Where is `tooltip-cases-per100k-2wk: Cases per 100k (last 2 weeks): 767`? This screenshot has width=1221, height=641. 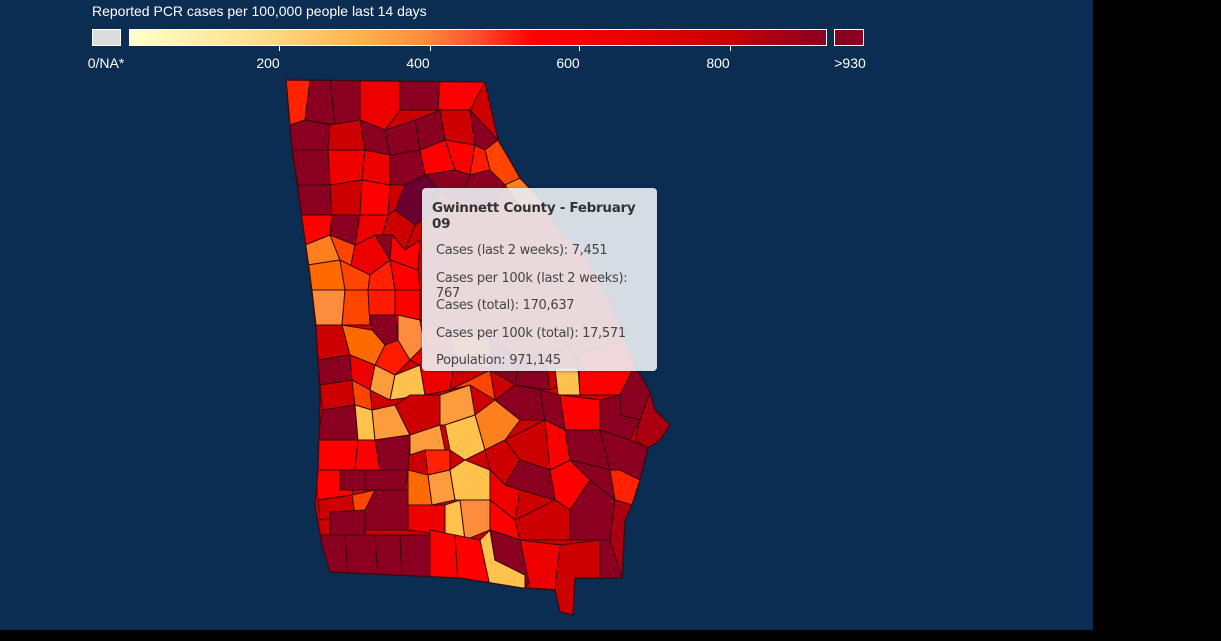 tooltip-cases-per100k-2wk: Cases per 100k (last 2 weeks): 767 is located at coordinates (532, 285).